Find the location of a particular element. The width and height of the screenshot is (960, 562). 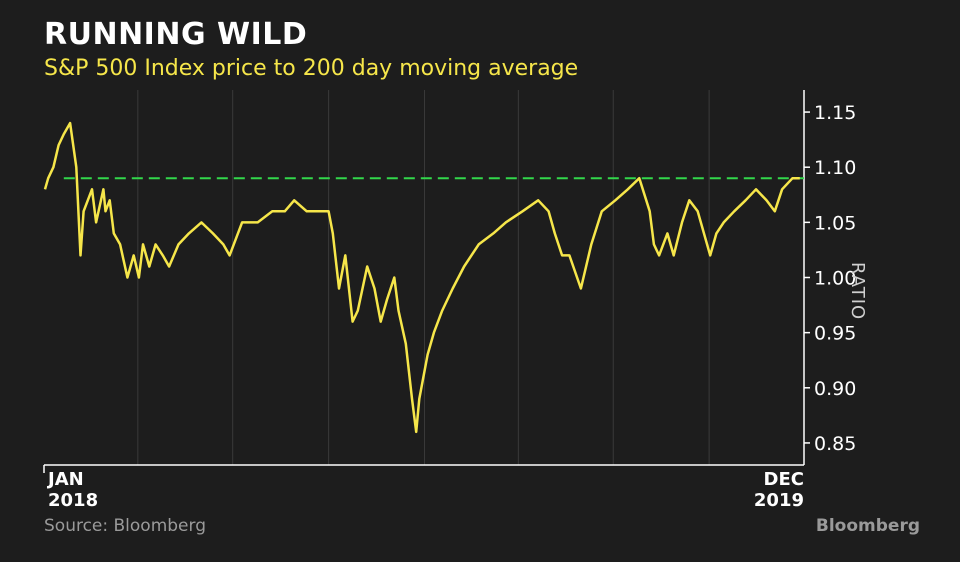

y-tick-label: 1.15 is located at coordinates (835, 113).